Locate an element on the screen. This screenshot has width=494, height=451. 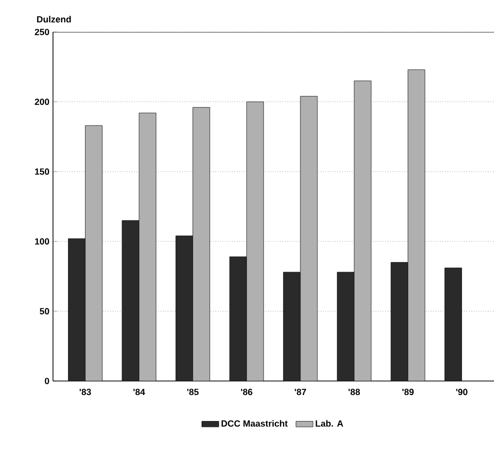
y-tick-label: 150 is located at coordinates (42, 171).